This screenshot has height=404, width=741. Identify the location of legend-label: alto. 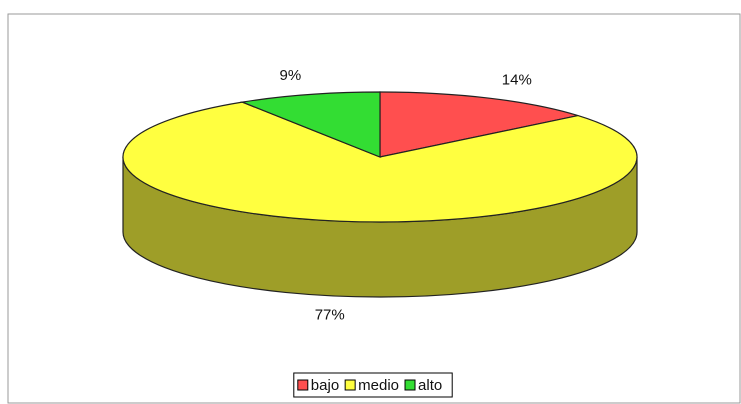
(430, 385).